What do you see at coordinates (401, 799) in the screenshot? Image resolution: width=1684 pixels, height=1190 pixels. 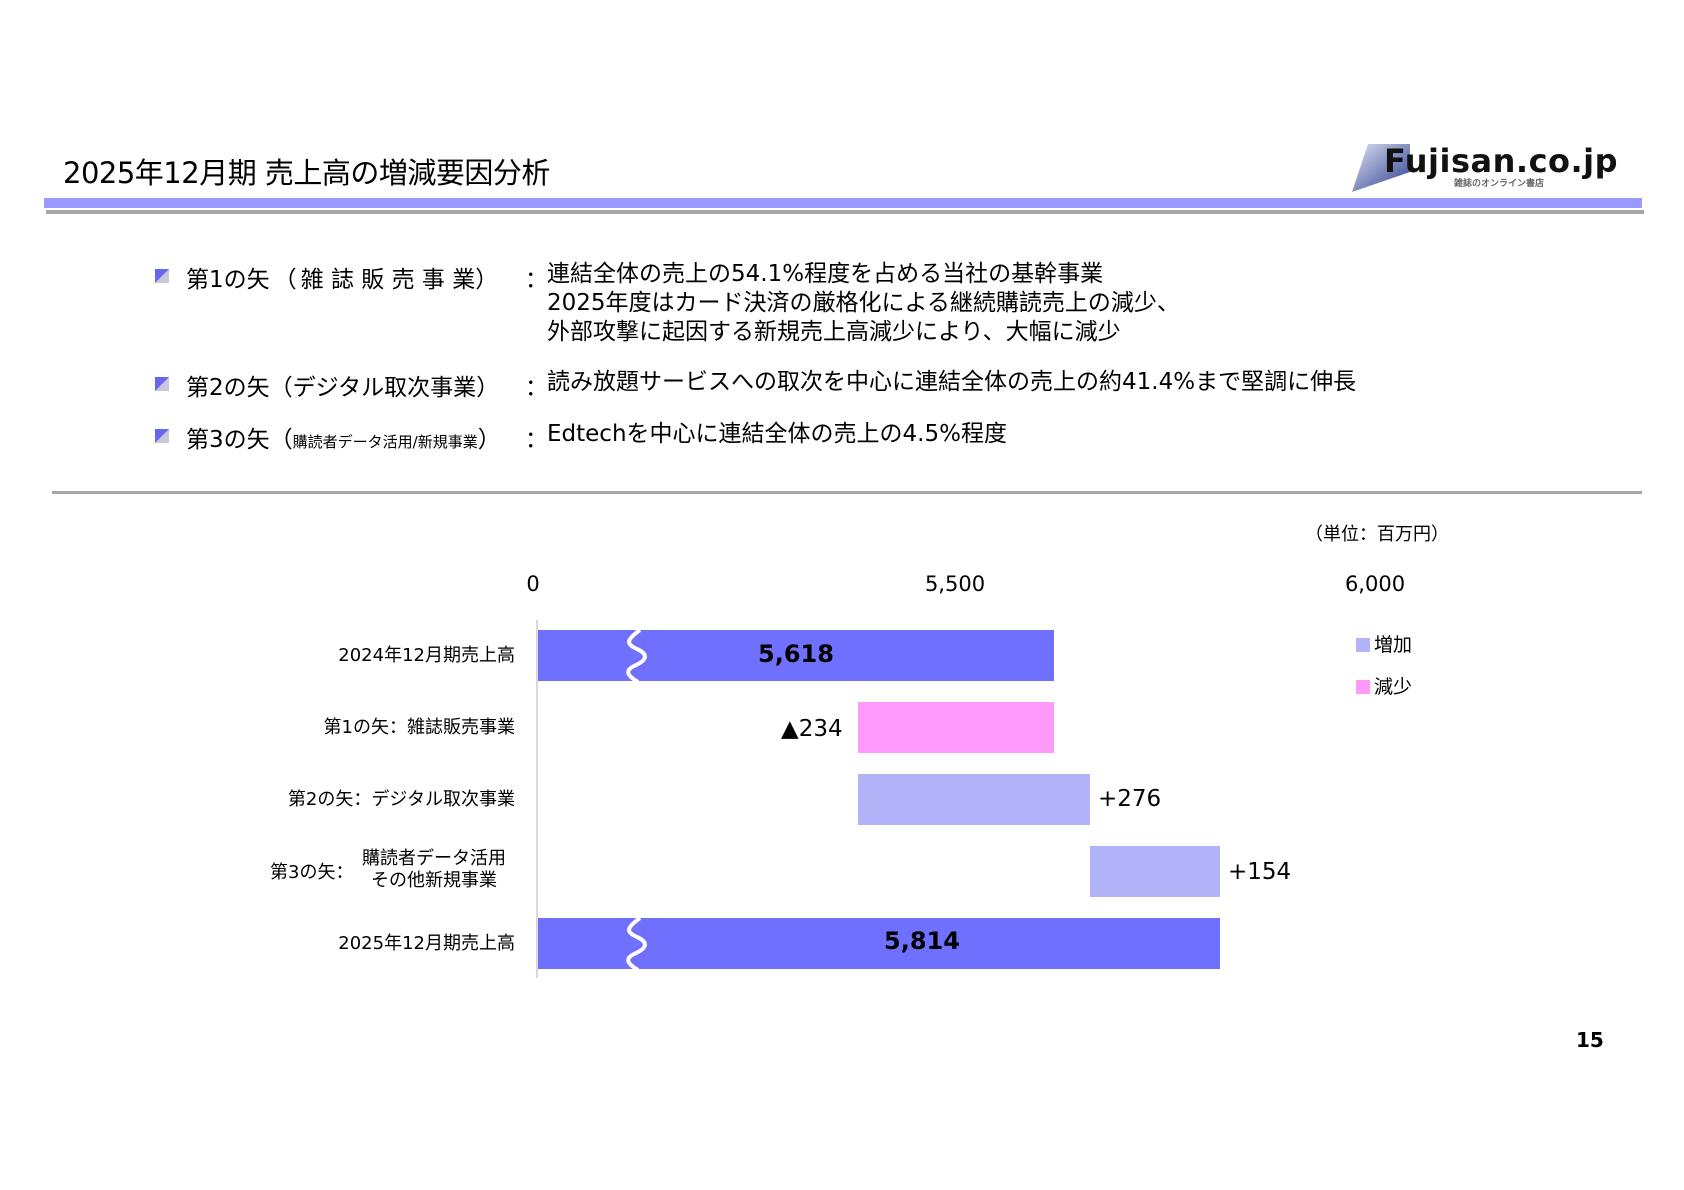 I see `category-label: 第2の矢：デジタル取次事業` at bounding box center [401, 799].